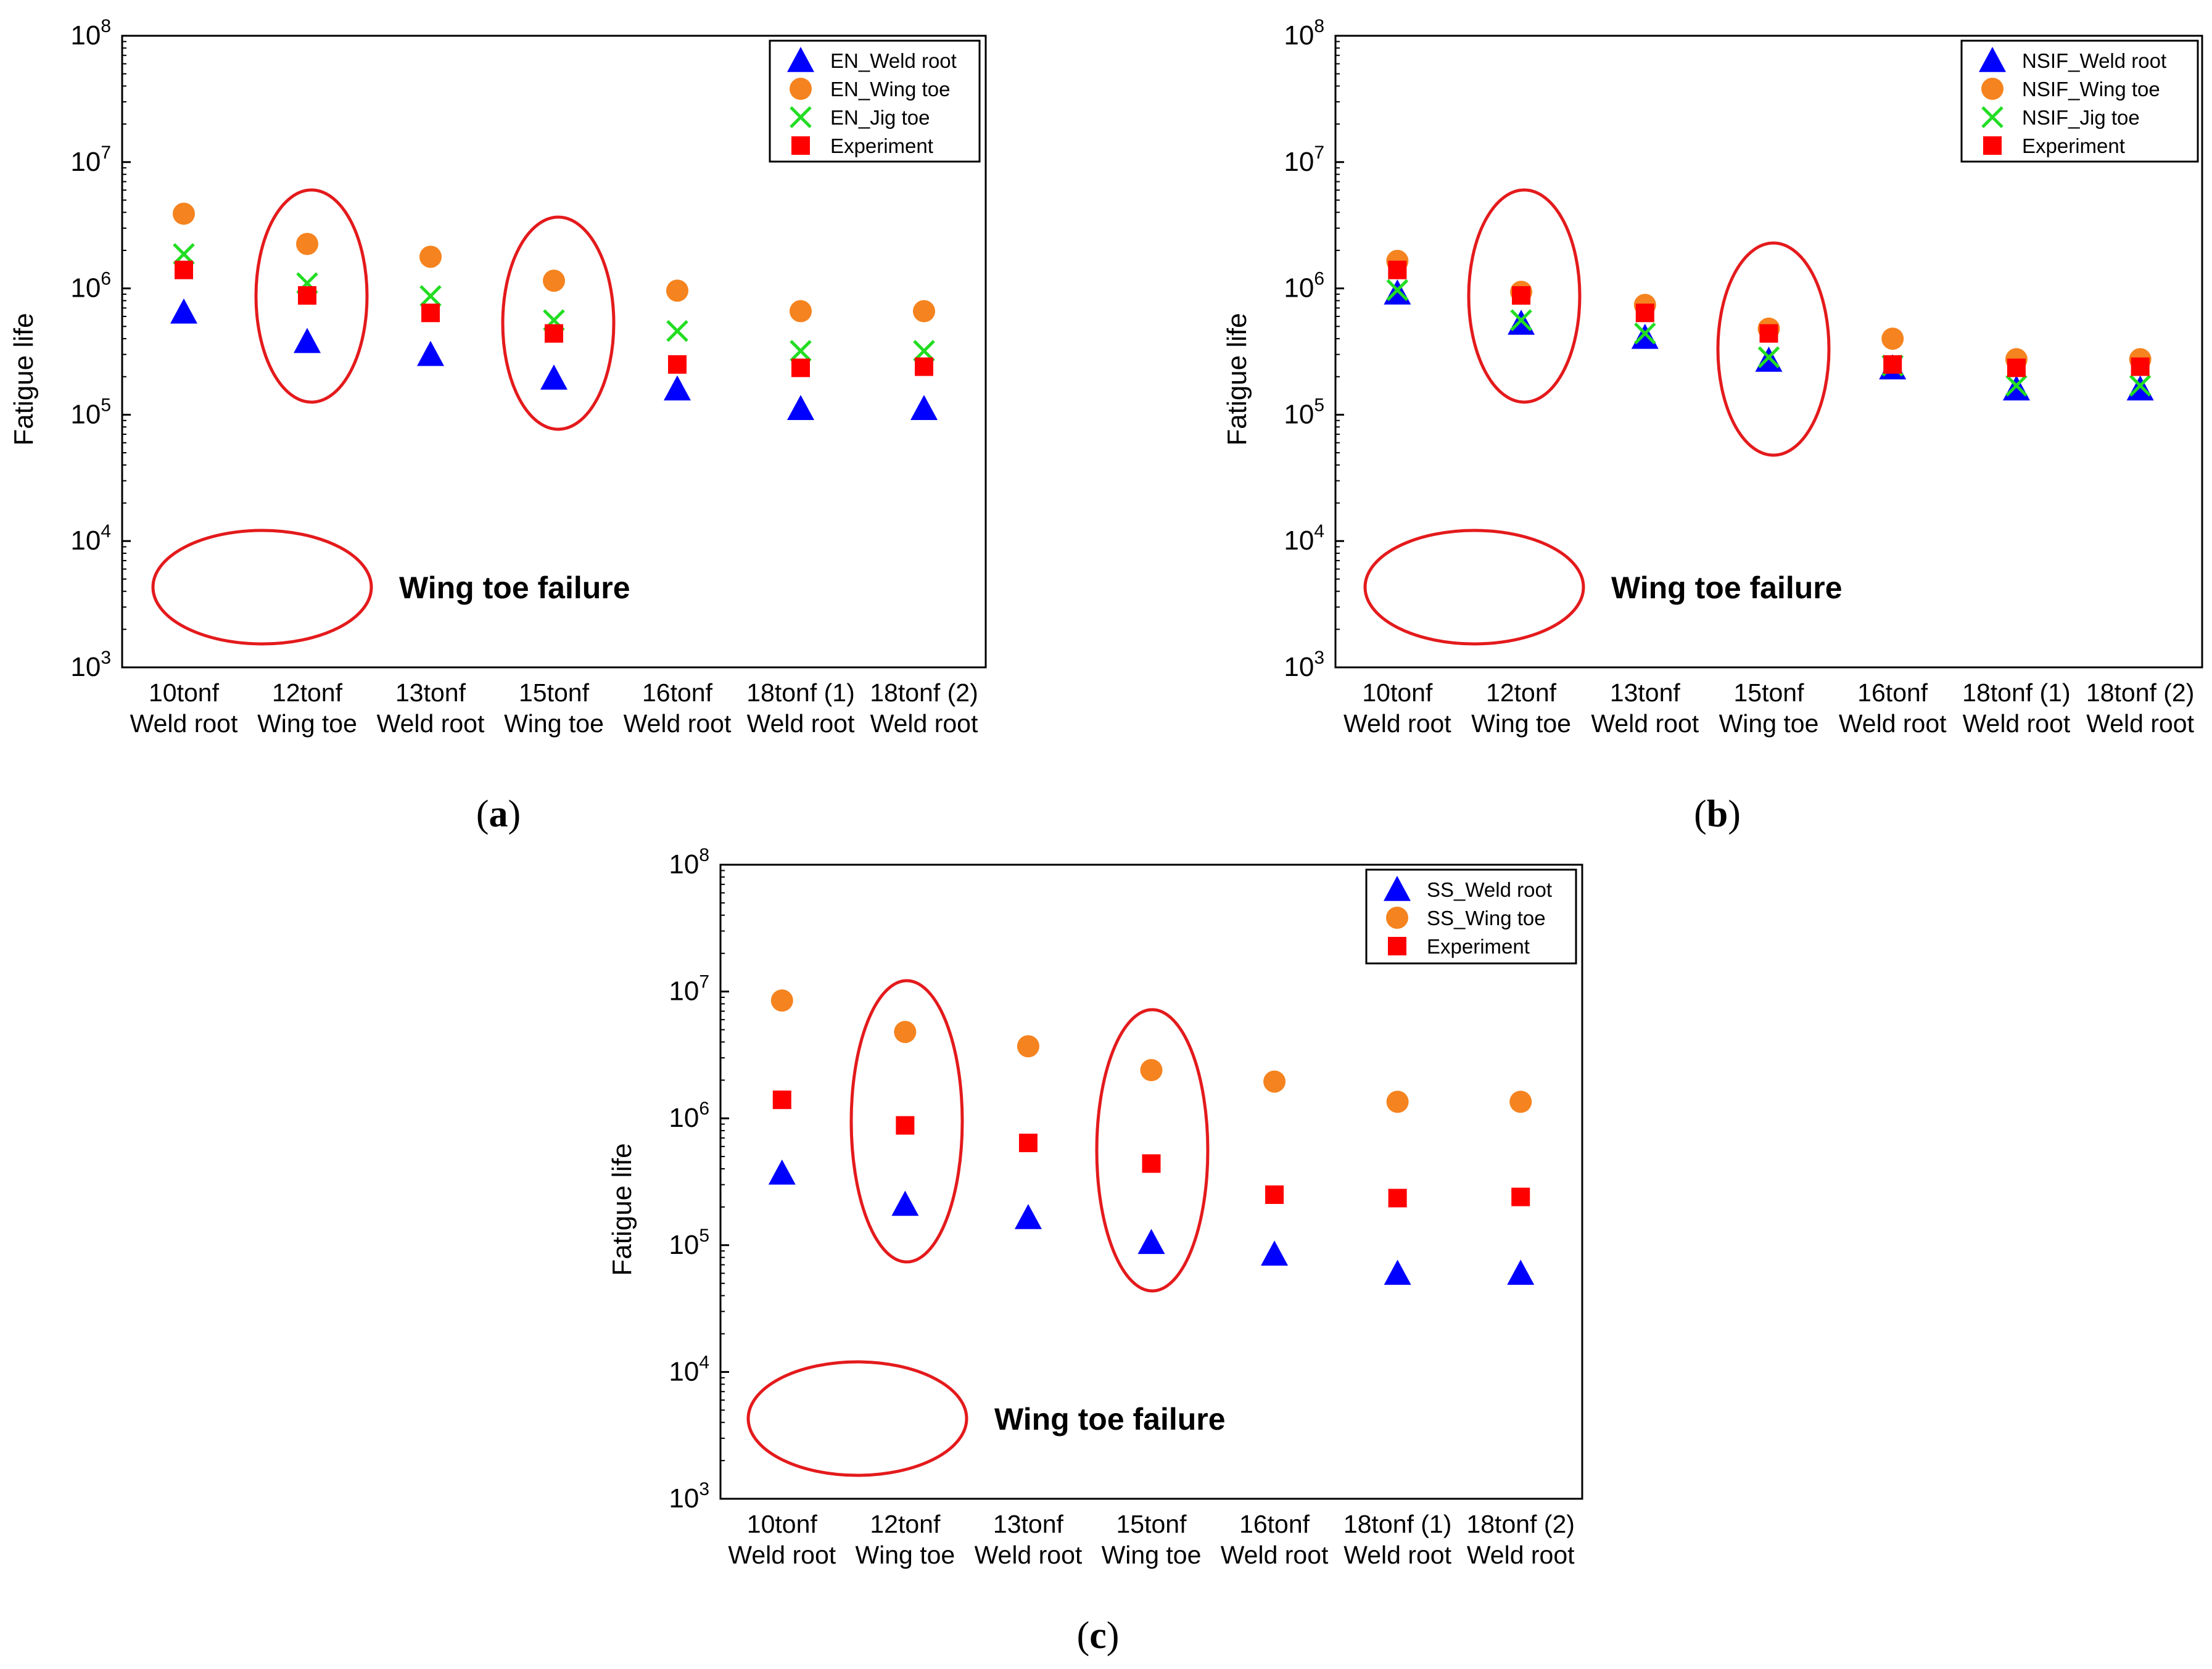  I want to click on legend-marker-circle, so click(1397, 918).